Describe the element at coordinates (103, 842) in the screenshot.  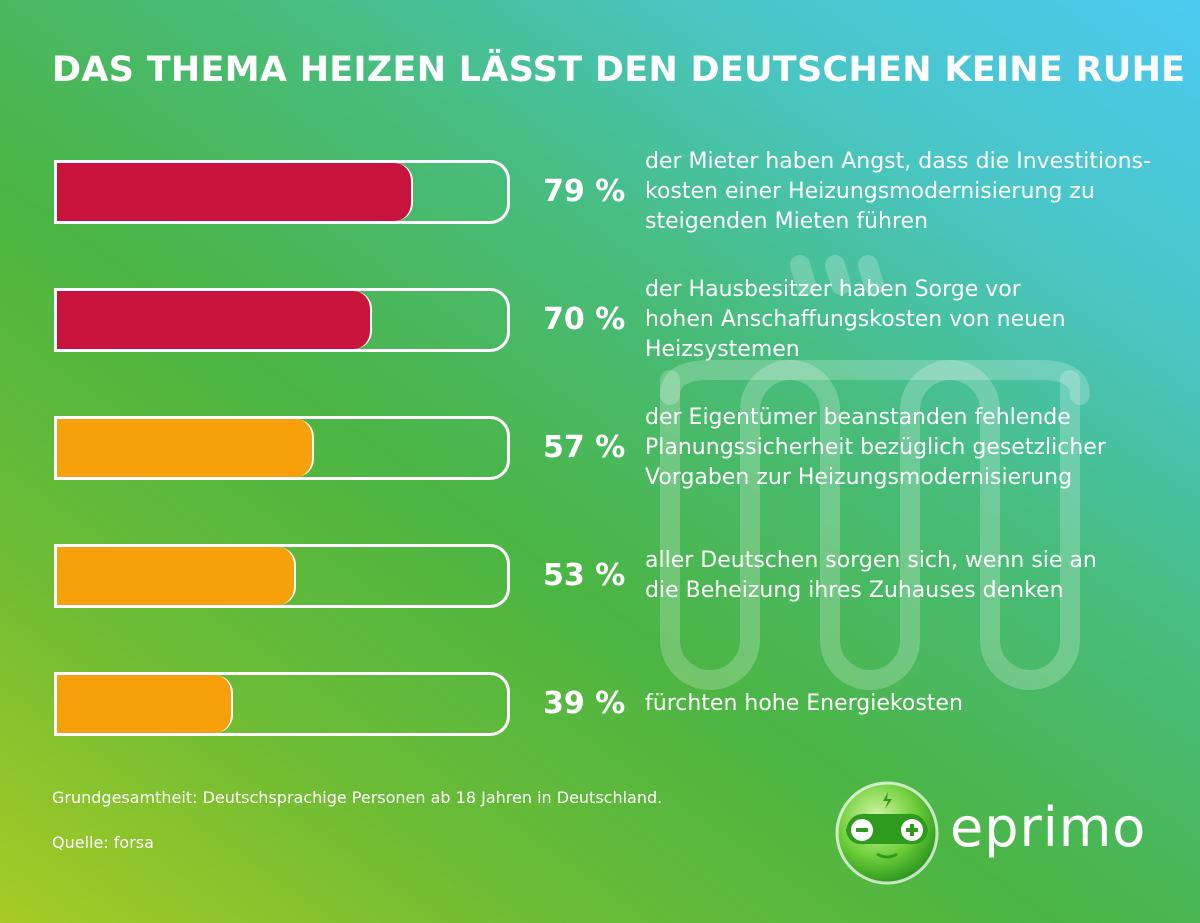
I see `source-note: Quelle: forsa` at that location.